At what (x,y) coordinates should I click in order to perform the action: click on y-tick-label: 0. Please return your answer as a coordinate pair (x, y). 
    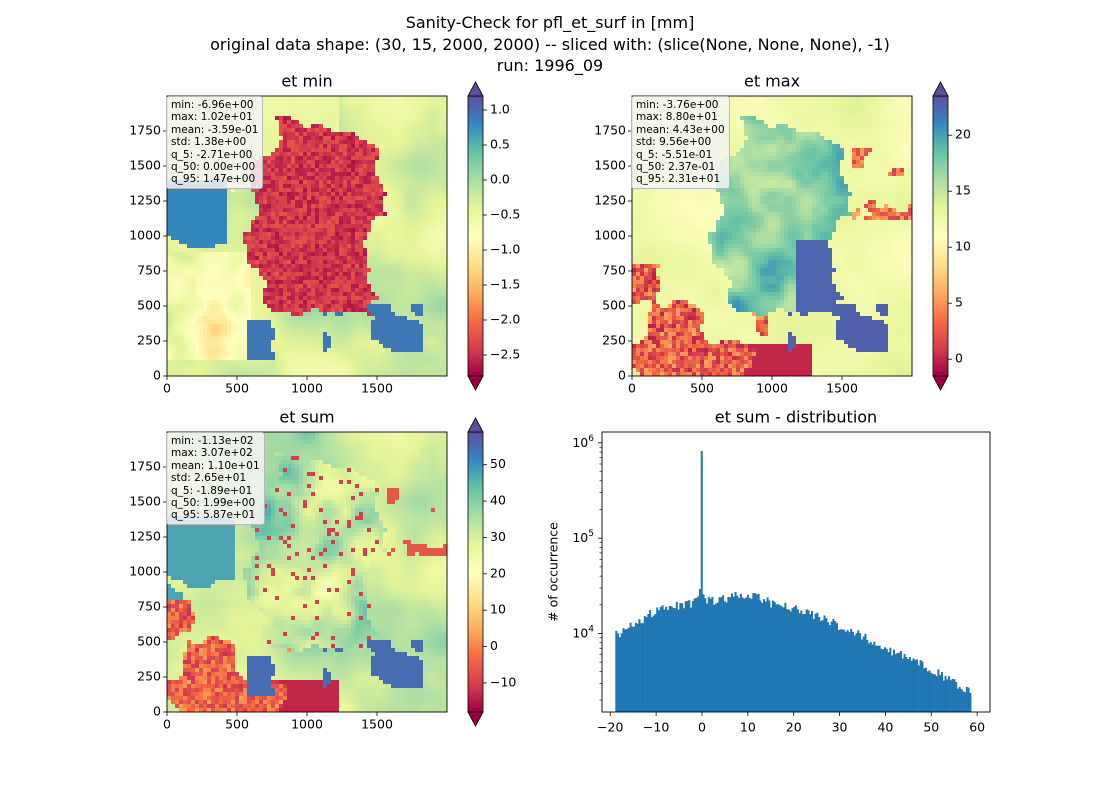
    Looking at the image, I should click on (157, 375).